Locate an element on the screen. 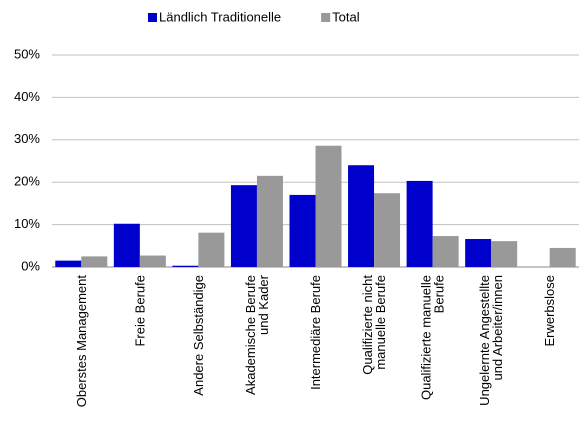 This screenshot has width=579, height=439. y-tick-label: 20% is located at coordinates (27, 181).